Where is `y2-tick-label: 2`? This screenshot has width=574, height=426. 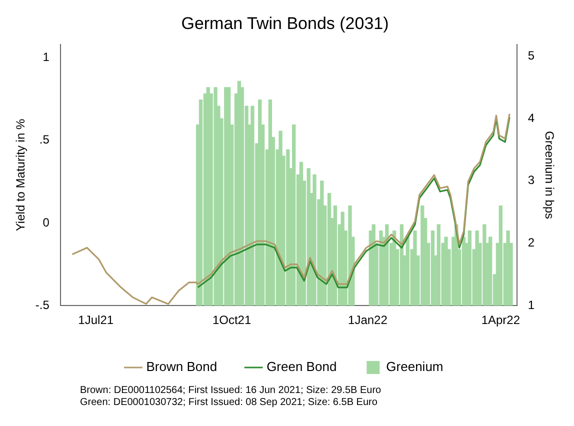
y2-tick-label: 2 is located at coordinates (531, 243).